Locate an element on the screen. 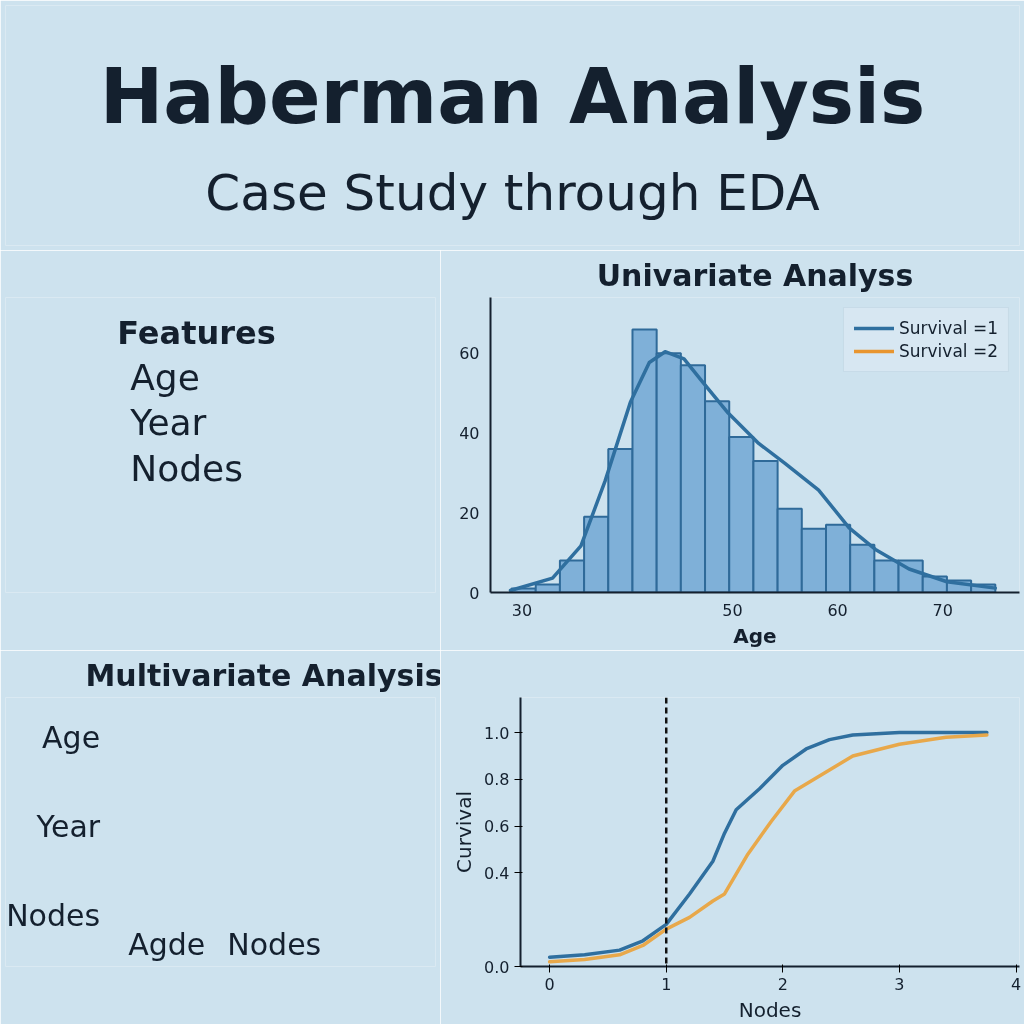 Image resolution: width=1024 pixels, height=1024 pixels. x-tick-label: 4 is located at coordinates (1016, 984).